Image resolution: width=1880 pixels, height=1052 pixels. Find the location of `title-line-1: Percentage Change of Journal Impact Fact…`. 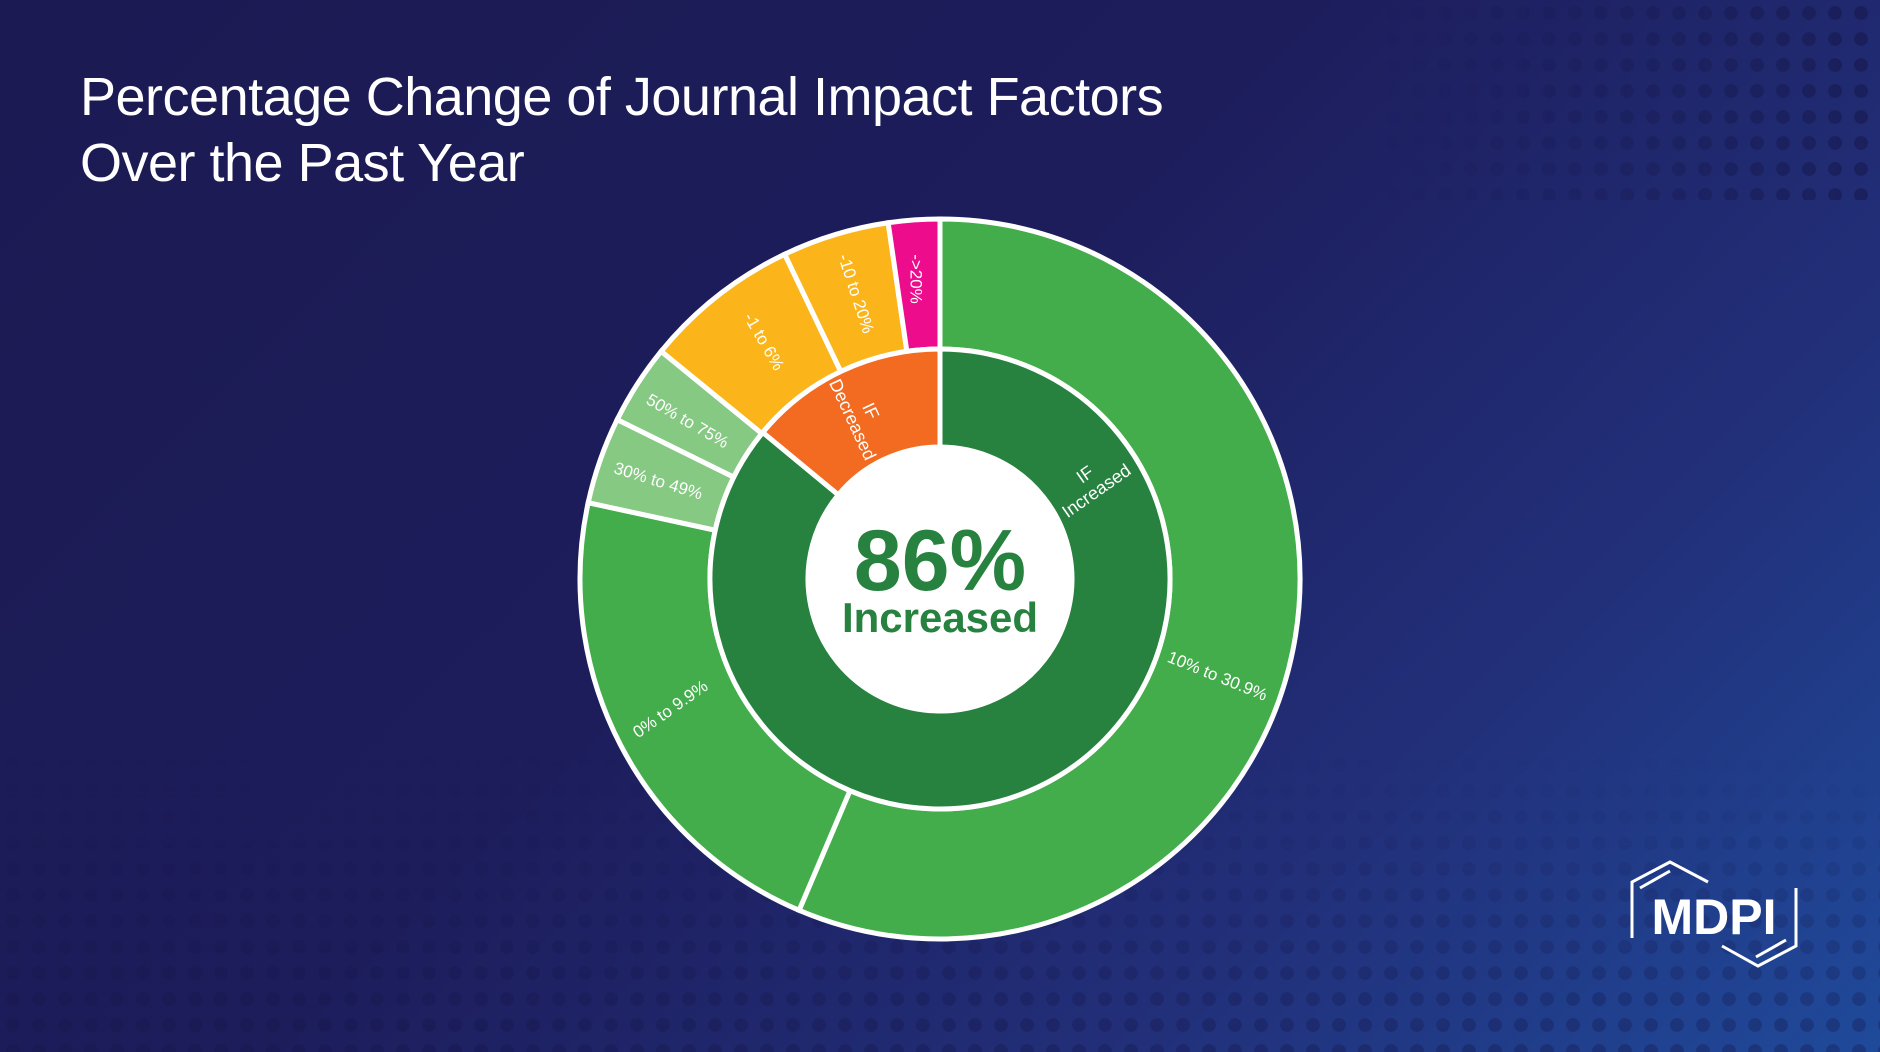

title-line-1: Percentage Change of Journal Impact Fact… is located at coordinates (622, 97).